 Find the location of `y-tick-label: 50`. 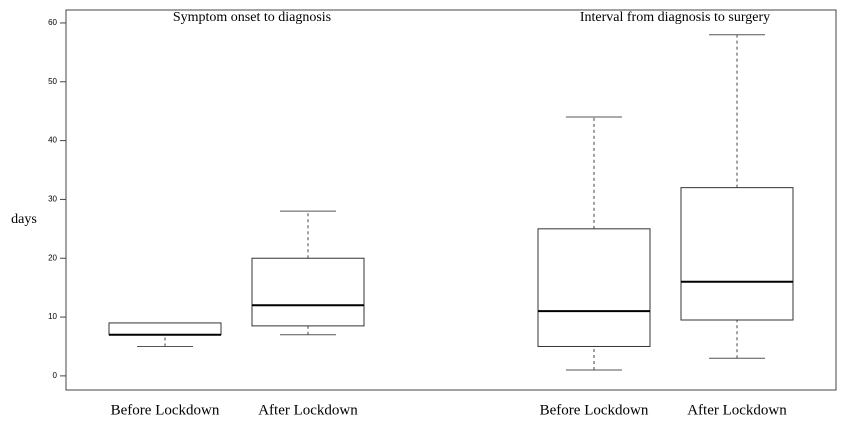

y-tick-label: 50 is located at coordinates (52, 81).